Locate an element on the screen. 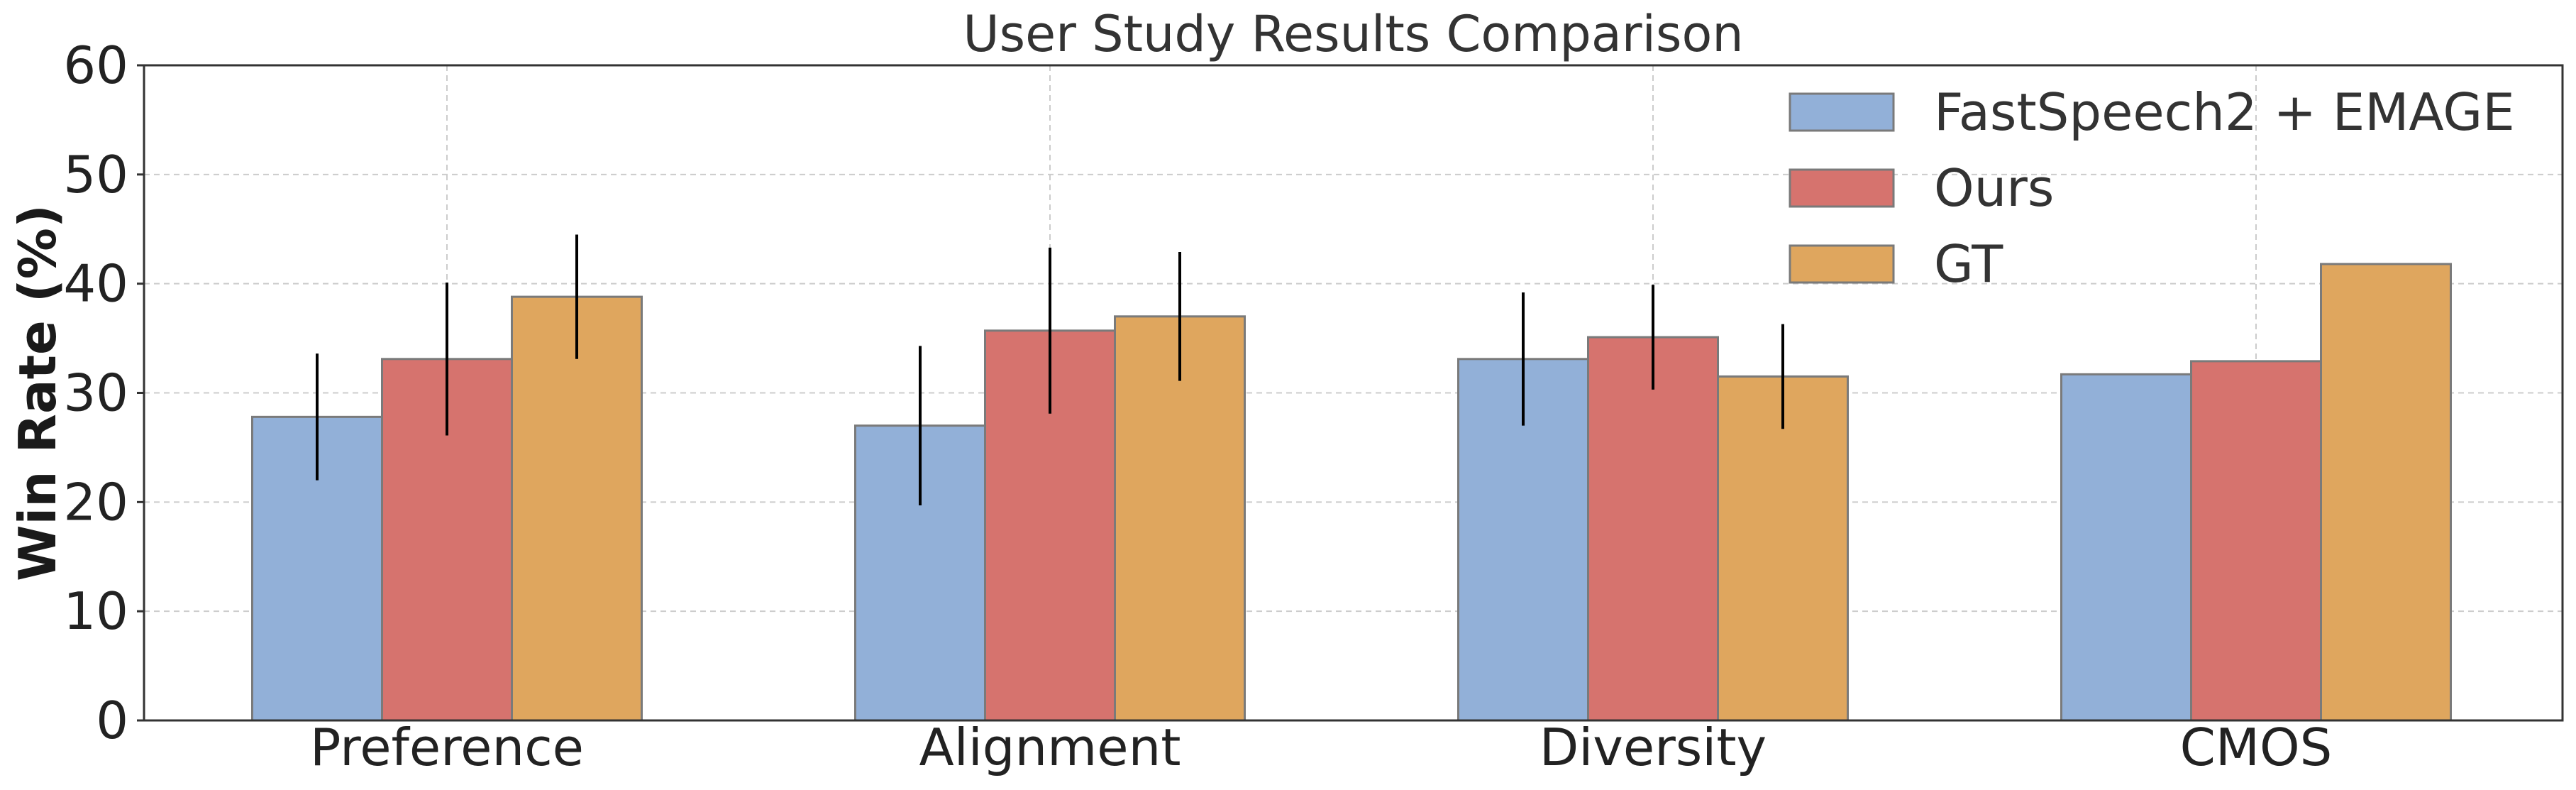  y-tick-label: 50 is located at coordinates (95, 174).